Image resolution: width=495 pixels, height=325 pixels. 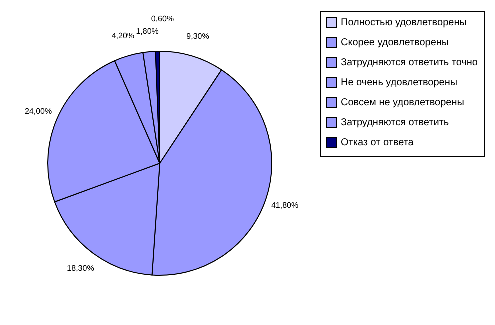 What do you see at coordinates (409, 63) in the screenshot?
I see `legend-label: Затрудняются ответить точно` at bounding box center [409, 63].